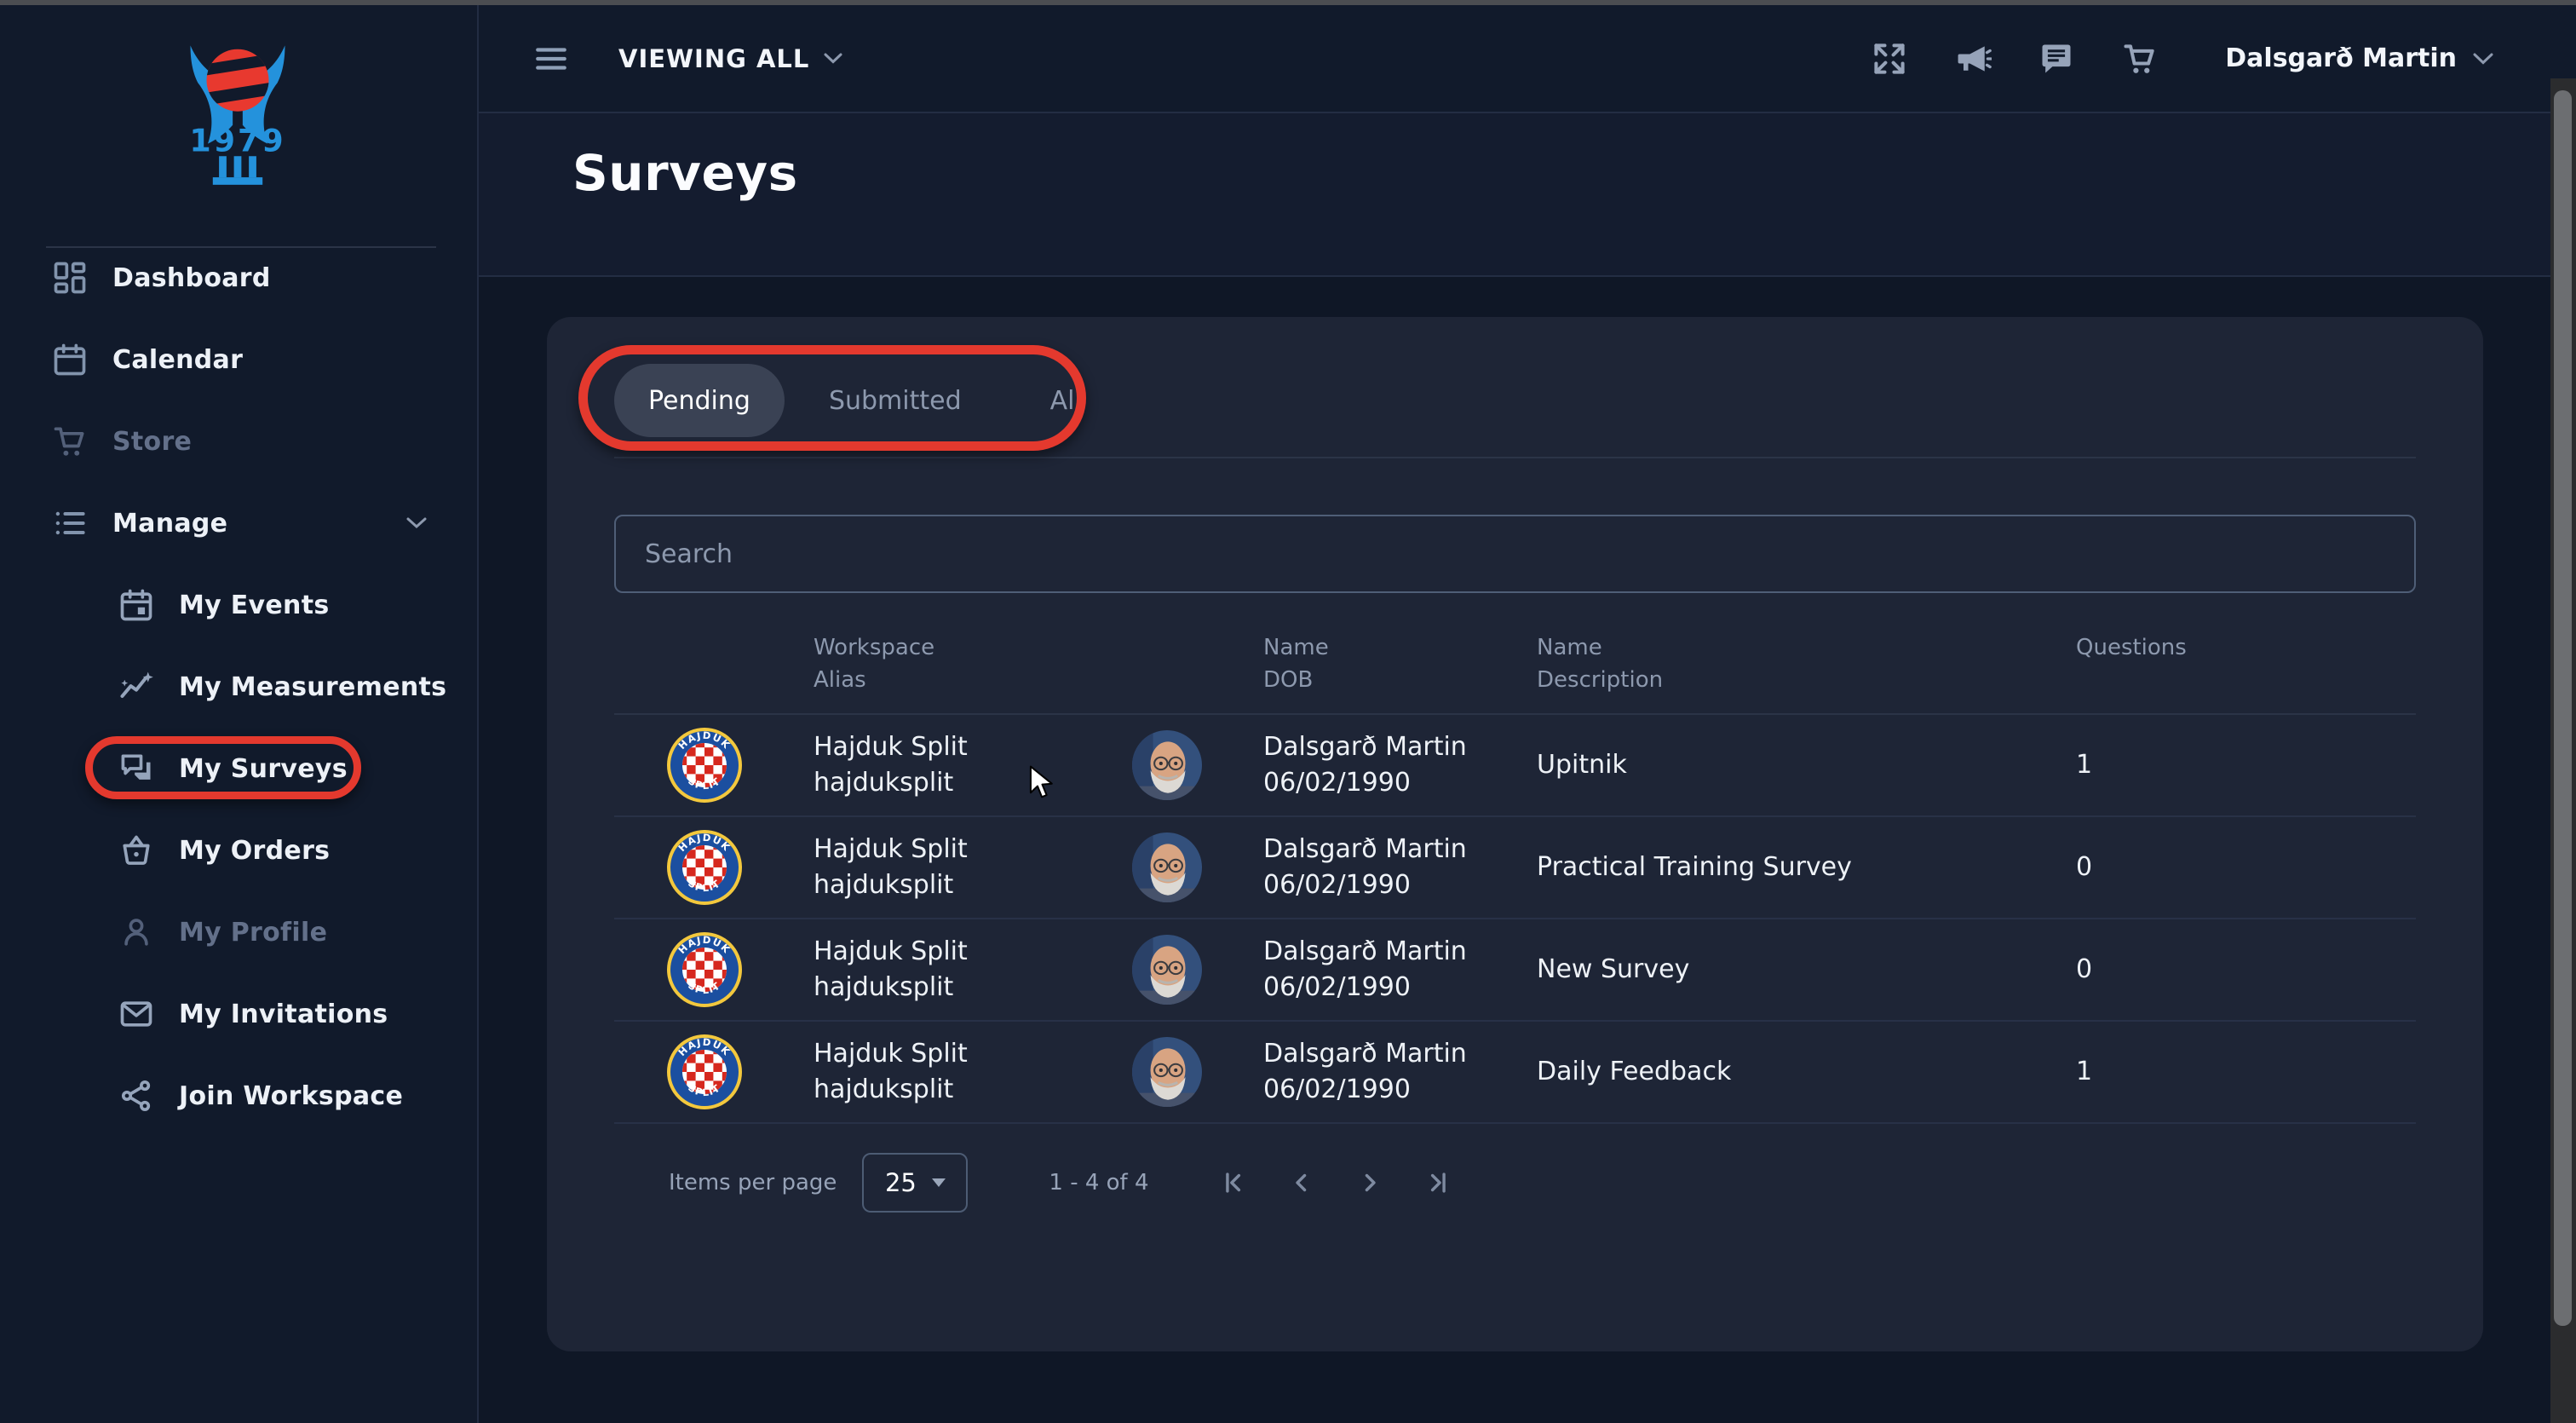 The height and width of the screenshot is (1423, 2576). I want to click on sidebar-item-manage: Manage, so click(239, 523).